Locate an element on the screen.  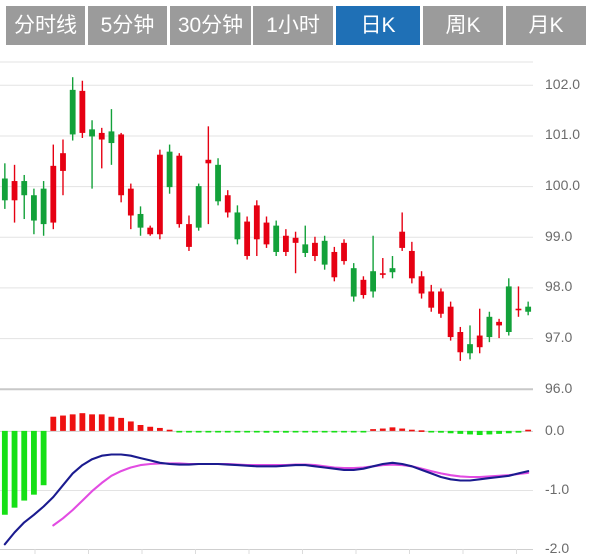
tab-label: 周K is located at coordinates (463, 25).